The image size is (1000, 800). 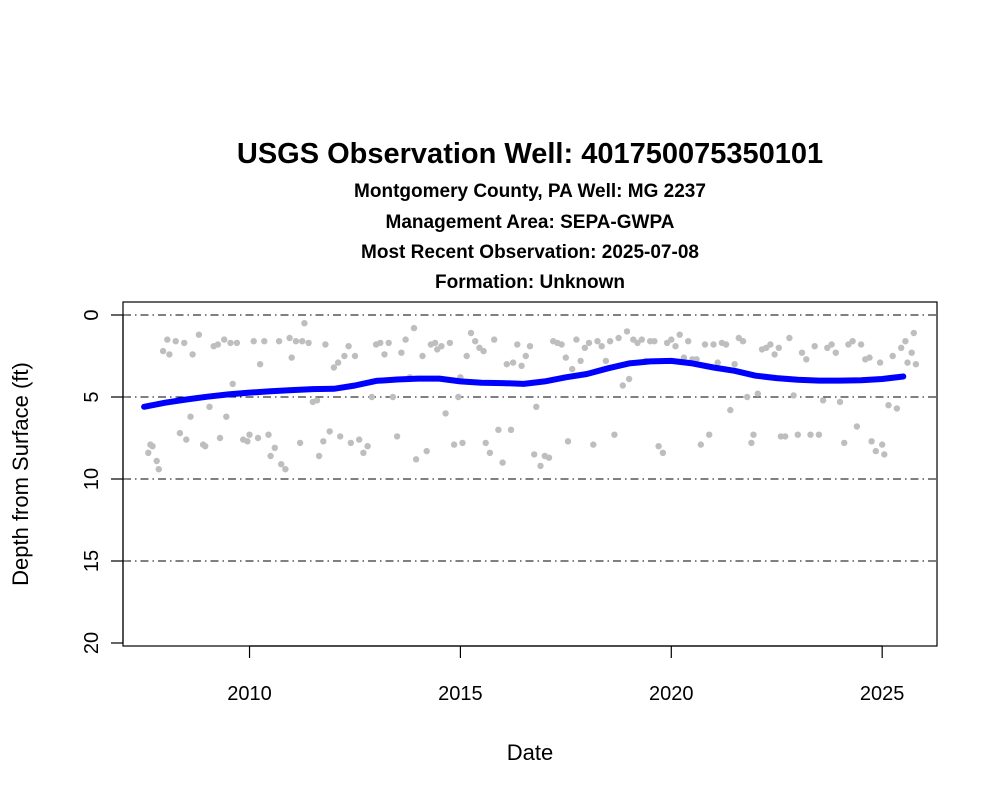 What do you see at coordinates (524, 383) in the screenshot?
I see `trend-line` at bounding box center [524, 383].